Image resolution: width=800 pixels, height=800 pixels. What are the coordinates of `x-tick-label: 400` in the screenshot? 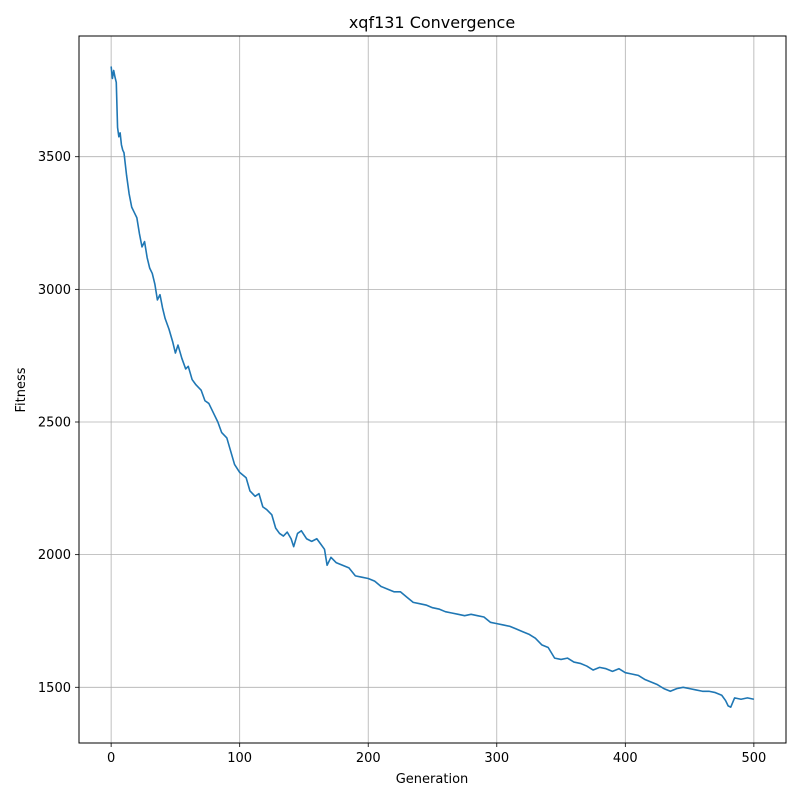 It's located at (625, 758).